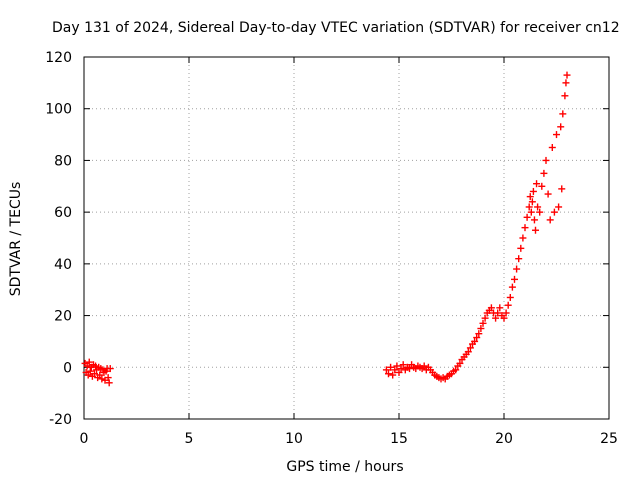  Describe the element at coordinates (609, 439) in the screenshot. I see `x-tick-label: 25` at that location.